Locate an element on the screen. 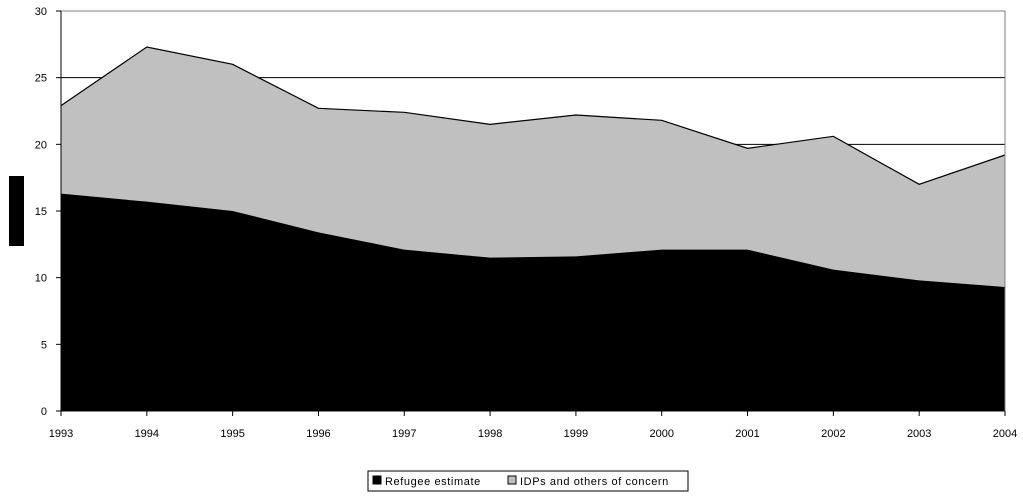 This screenshot has width=1023, height=501. y-tick-label-30: 30 is located at coordinates (41, 12).